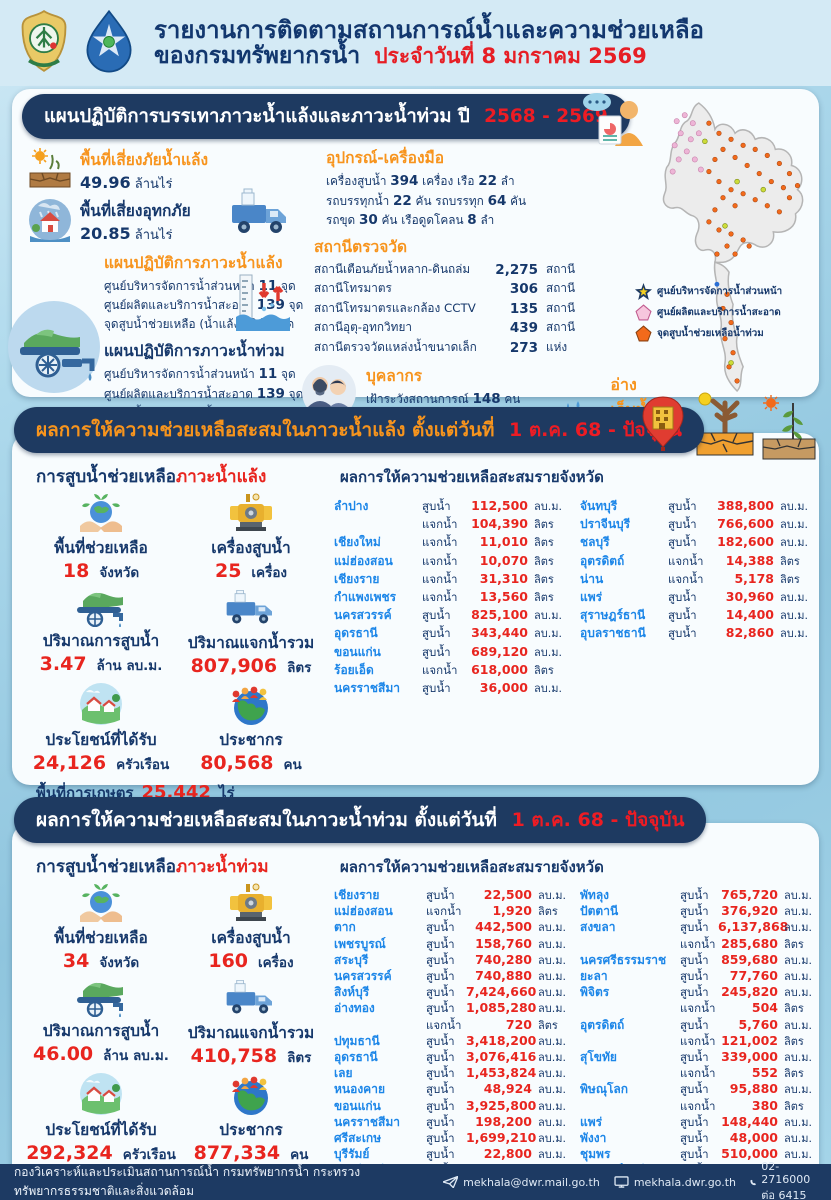  What do you see at coordinates (251, 537) in the screenshot?
I see `stat-pumps-card: เครื่องสูบน้ำ 25 เครื่อง` at bounding box center [251, 537].